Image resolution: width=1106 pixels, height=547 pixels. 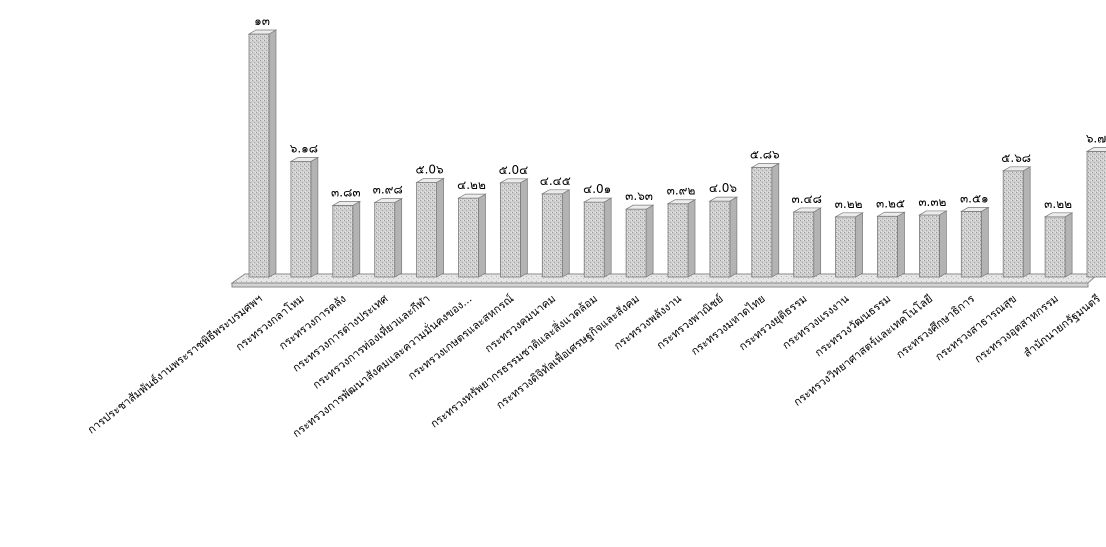 I want to click on value-label: ๓.๙๒, so click(x=681, y=191).